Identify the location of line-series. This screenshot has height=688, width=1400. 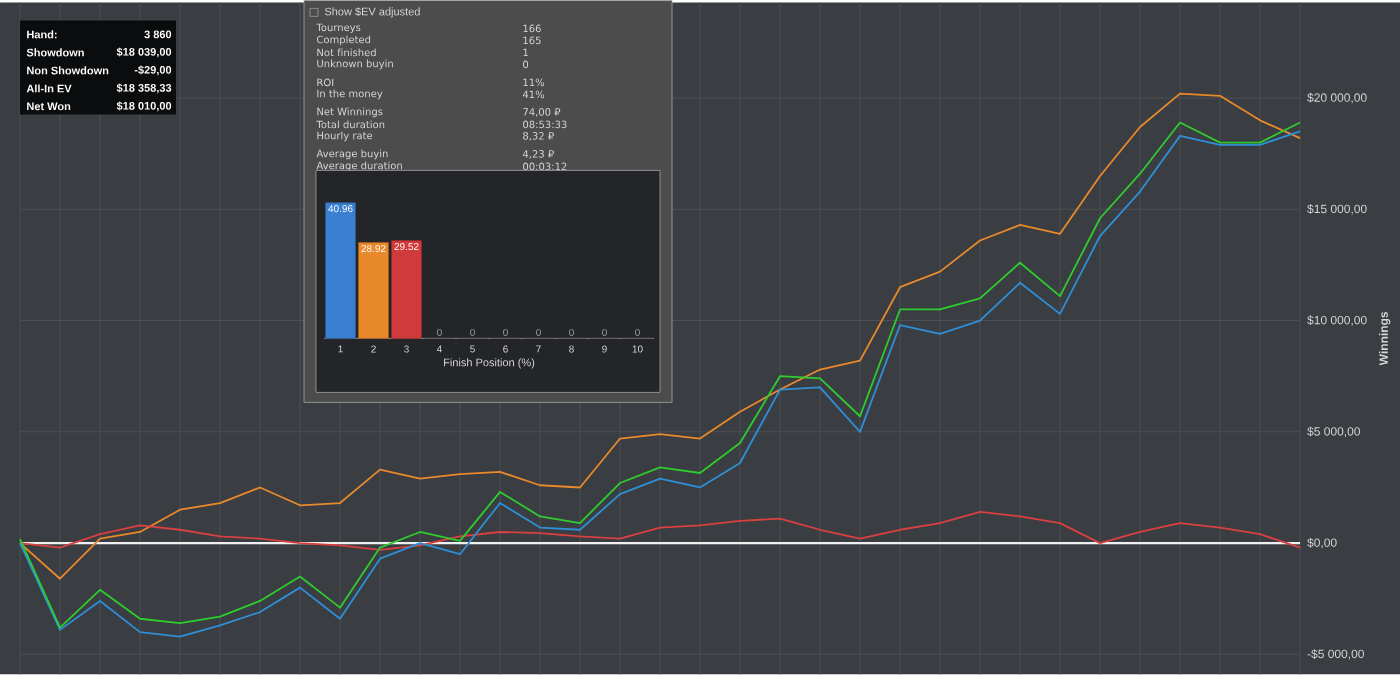
(660, 530).